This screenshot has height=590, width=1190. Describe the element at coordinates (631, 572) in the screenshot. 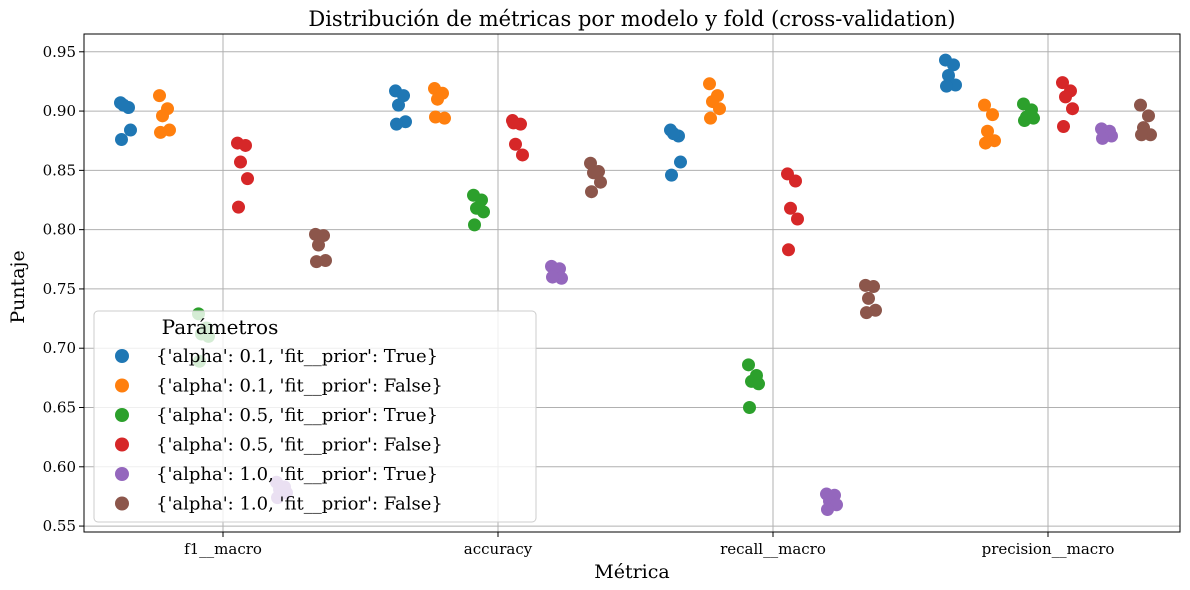

I see `x-axis-title: Métrica` at that location.